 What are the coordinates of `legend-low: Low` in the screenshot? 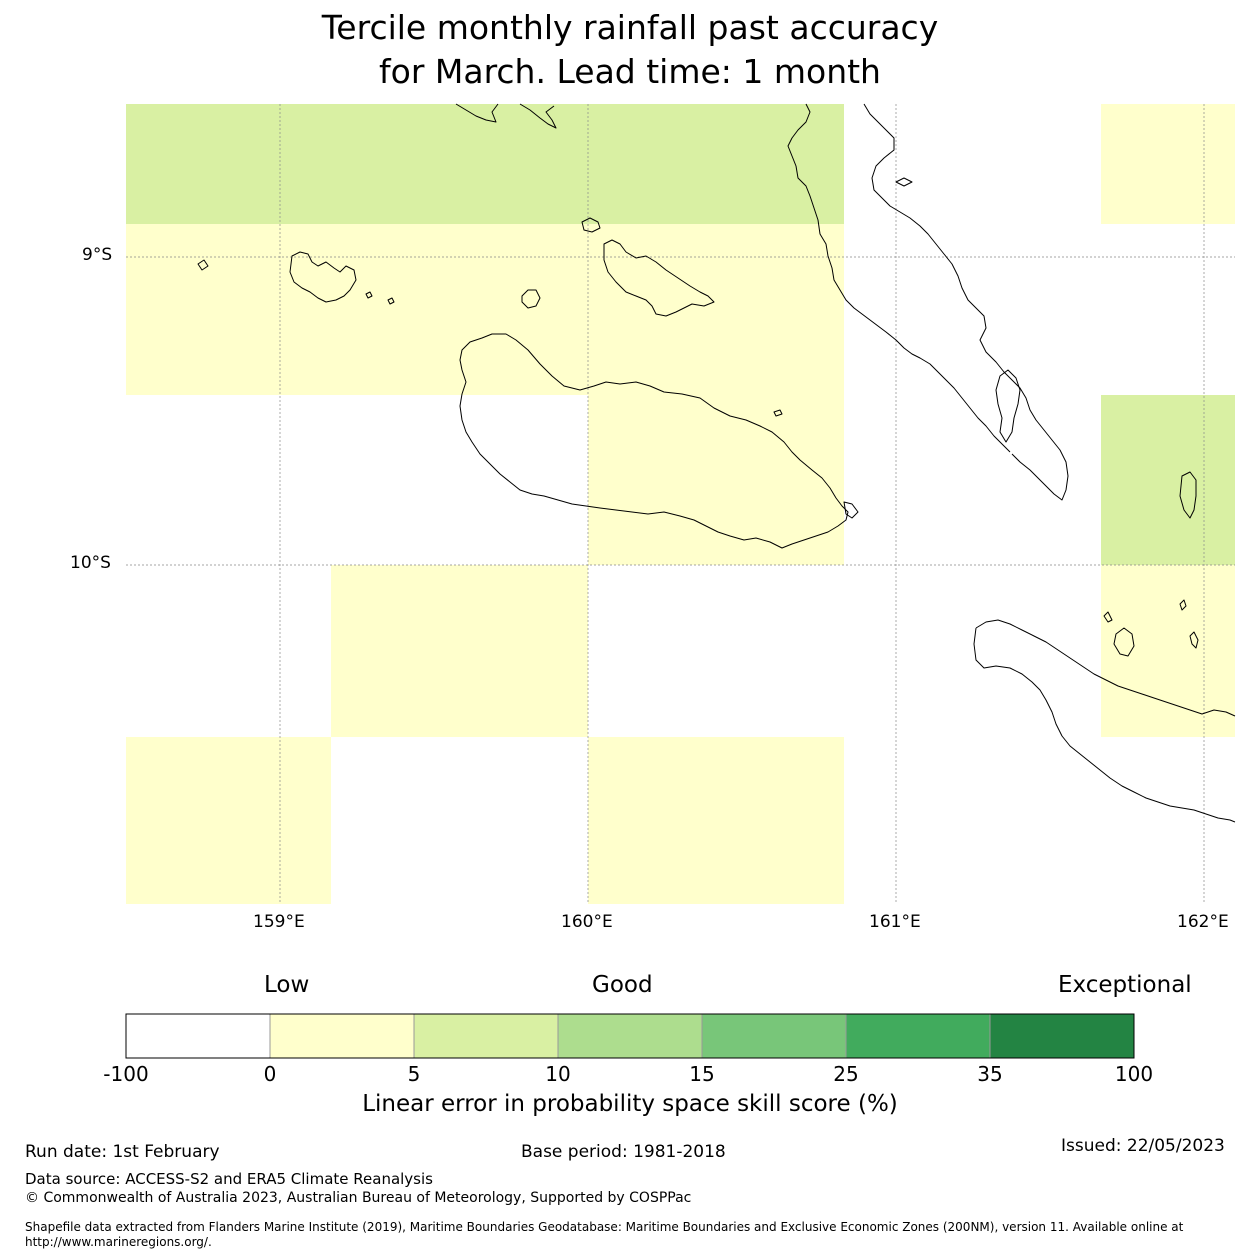 It's located at (287, 985).